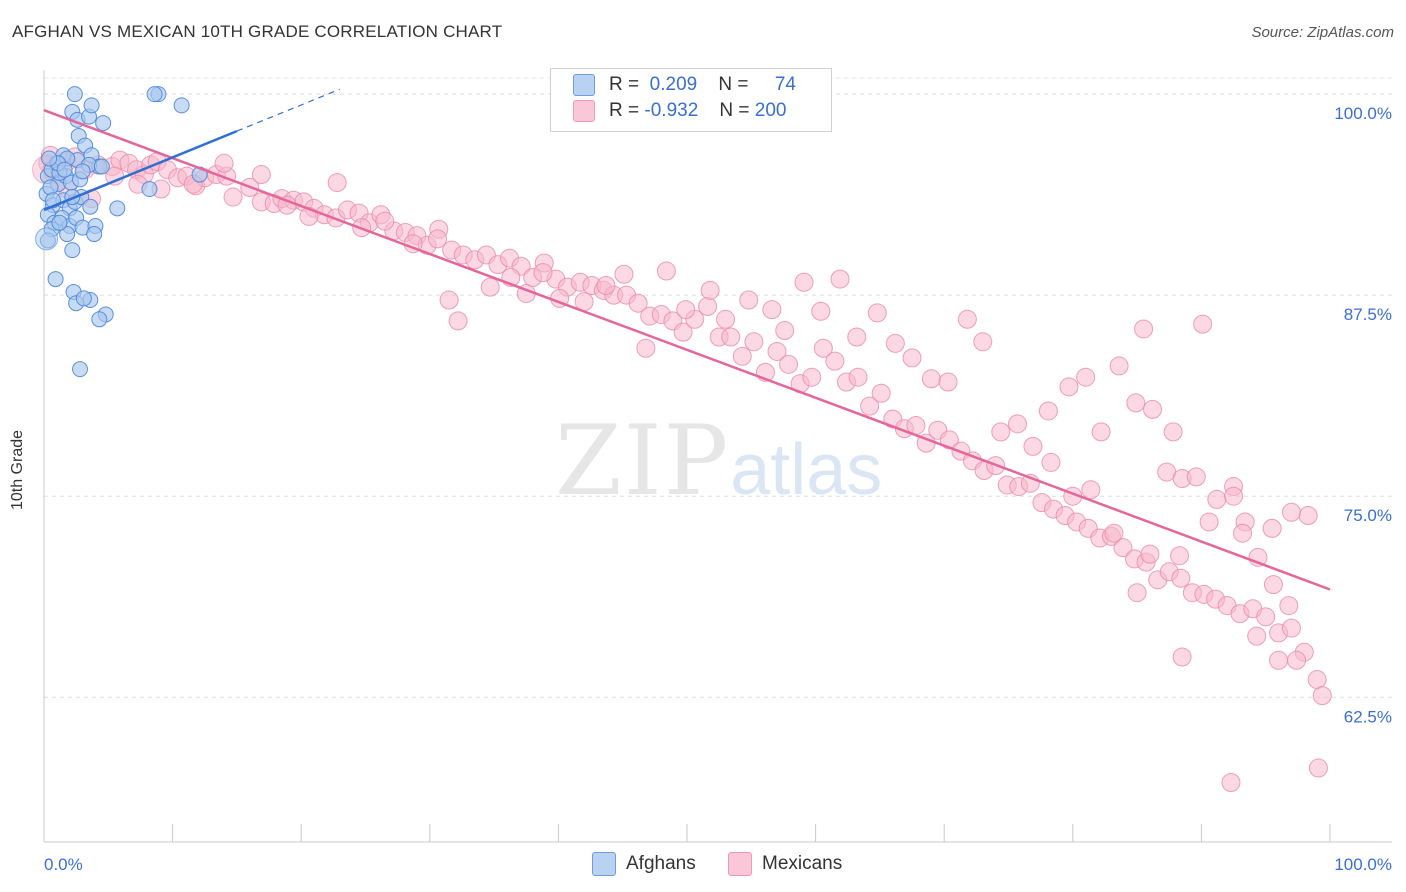  Describe the element at coordinates (584, 111) in the screenshot. I see `mexicans-swatch` at that location.